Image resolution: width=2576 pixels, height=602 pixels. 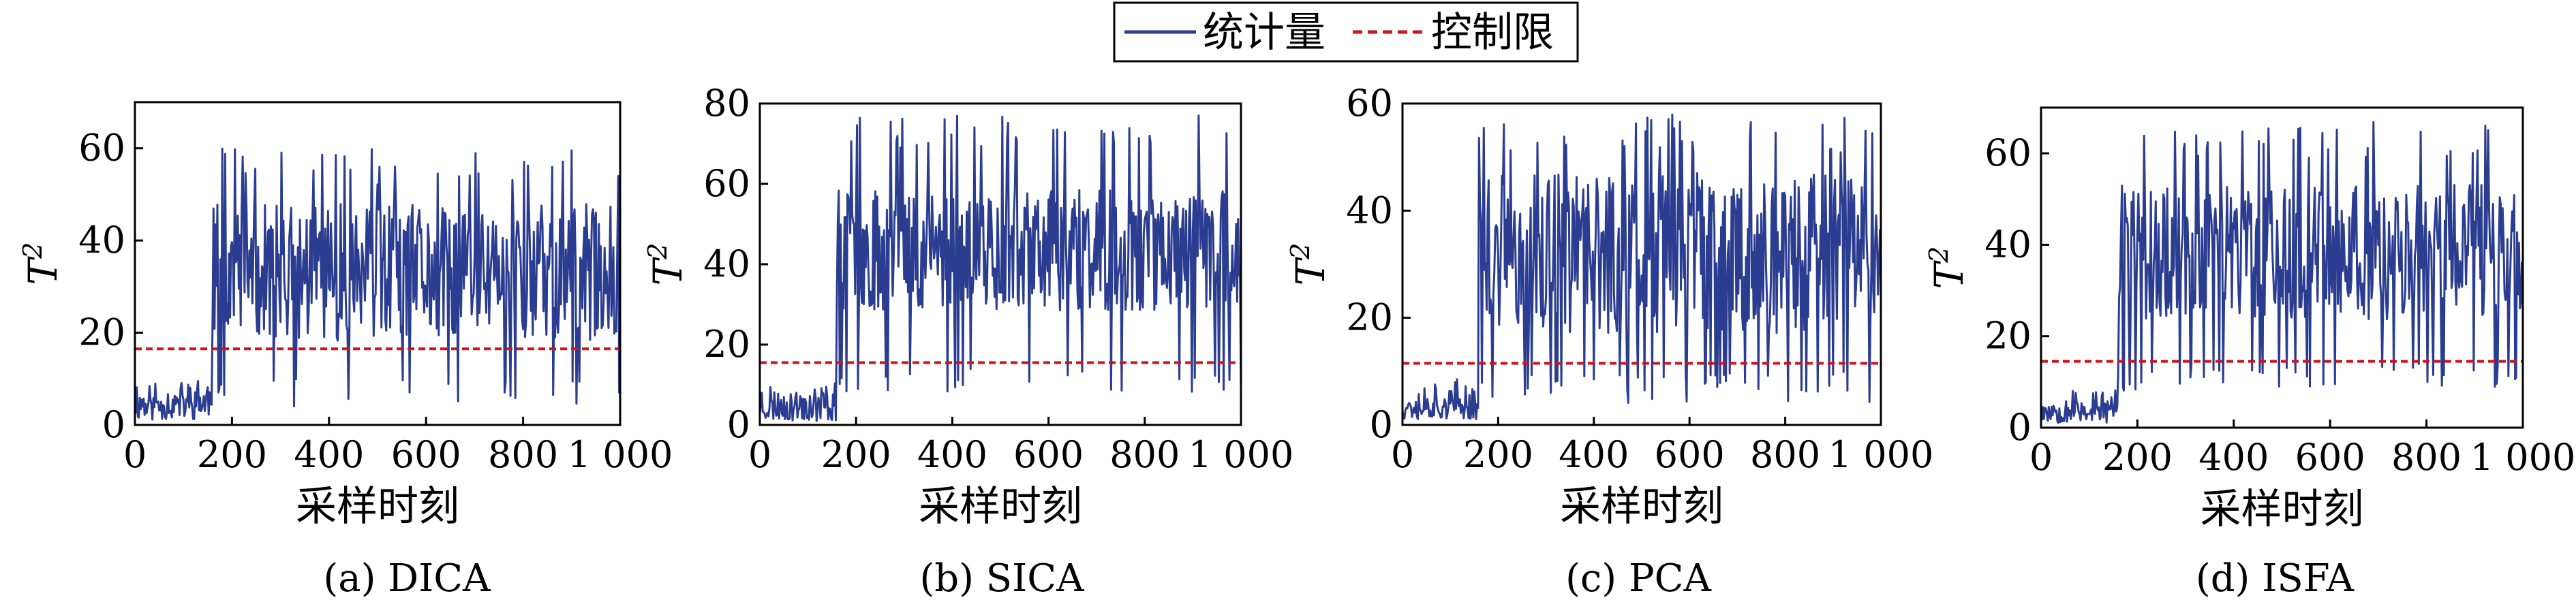 I want to click on legend: 统计量 控制限, so click(x=1346, y=32).